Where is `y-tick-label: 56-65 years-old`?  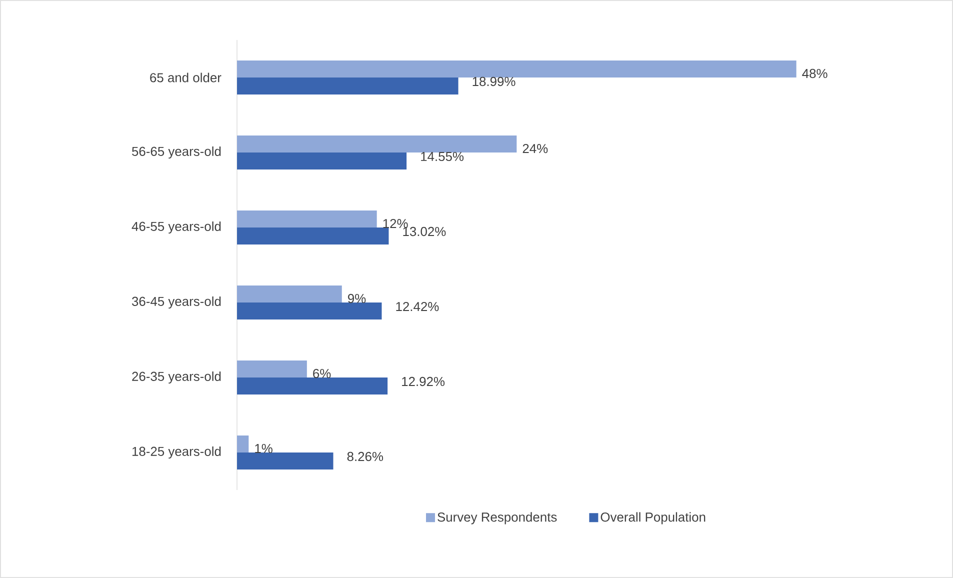 y-tick-label: 56-65 years-old is located at coordinates (176, 152).